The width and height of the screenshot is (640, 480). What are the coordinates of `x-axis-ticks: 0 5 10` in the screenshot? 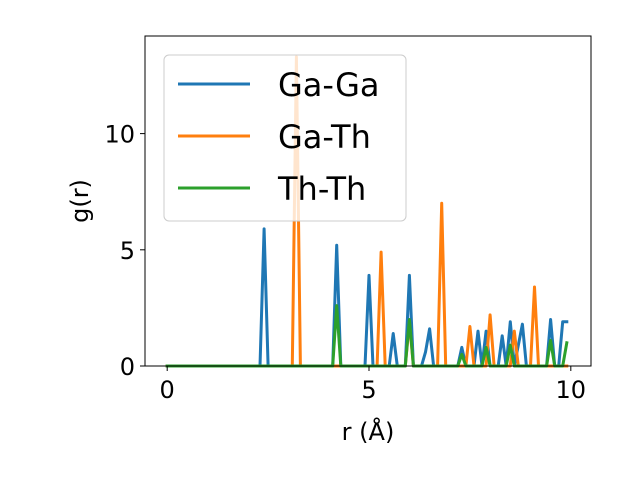 It's located at (373, 385).